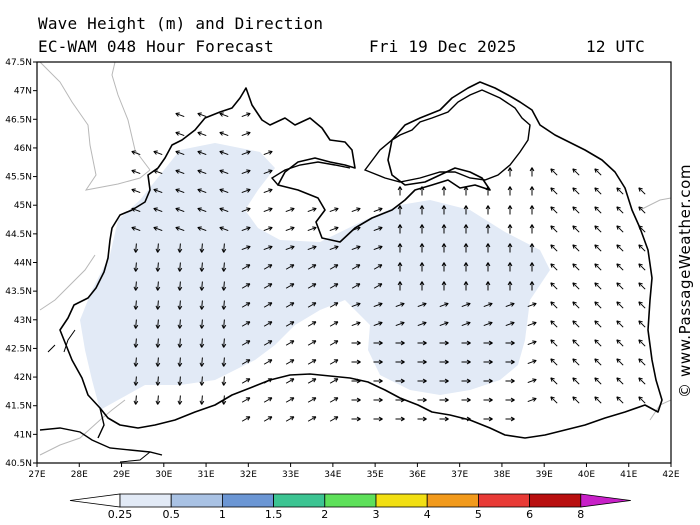  Describe the element at coordinates (18, 63) in the screenshot. I see `lat-label: 47.5N` at that location.